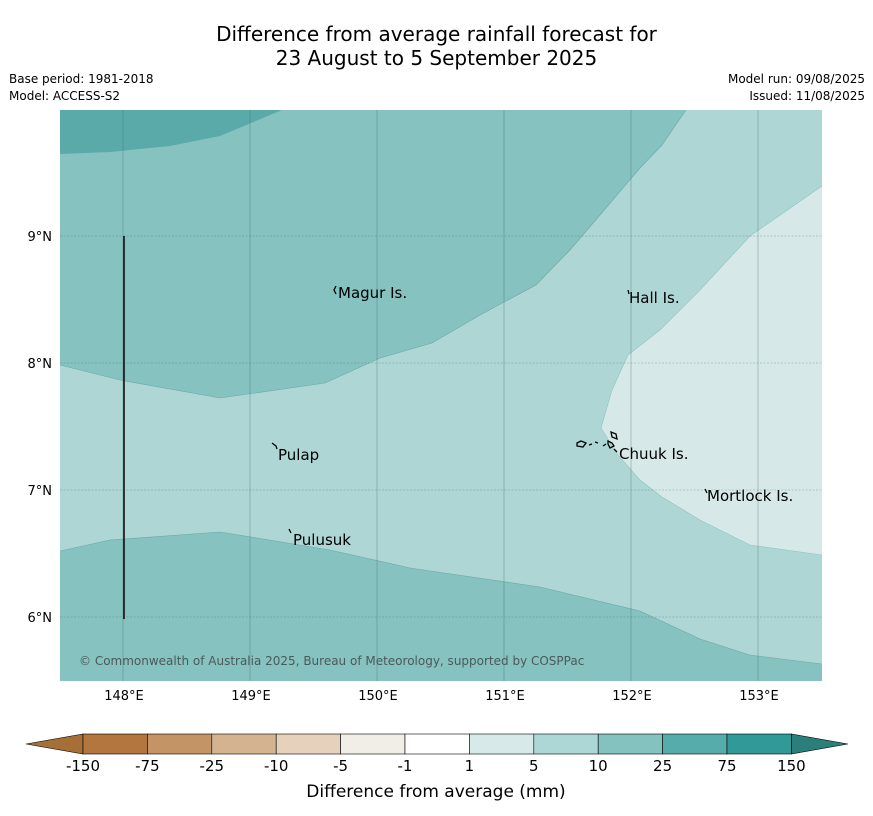  What do you see at coordinates (124, 696) in the screenshot?
I see `lon-tick: 148°E` at bounding box center [124, 696].